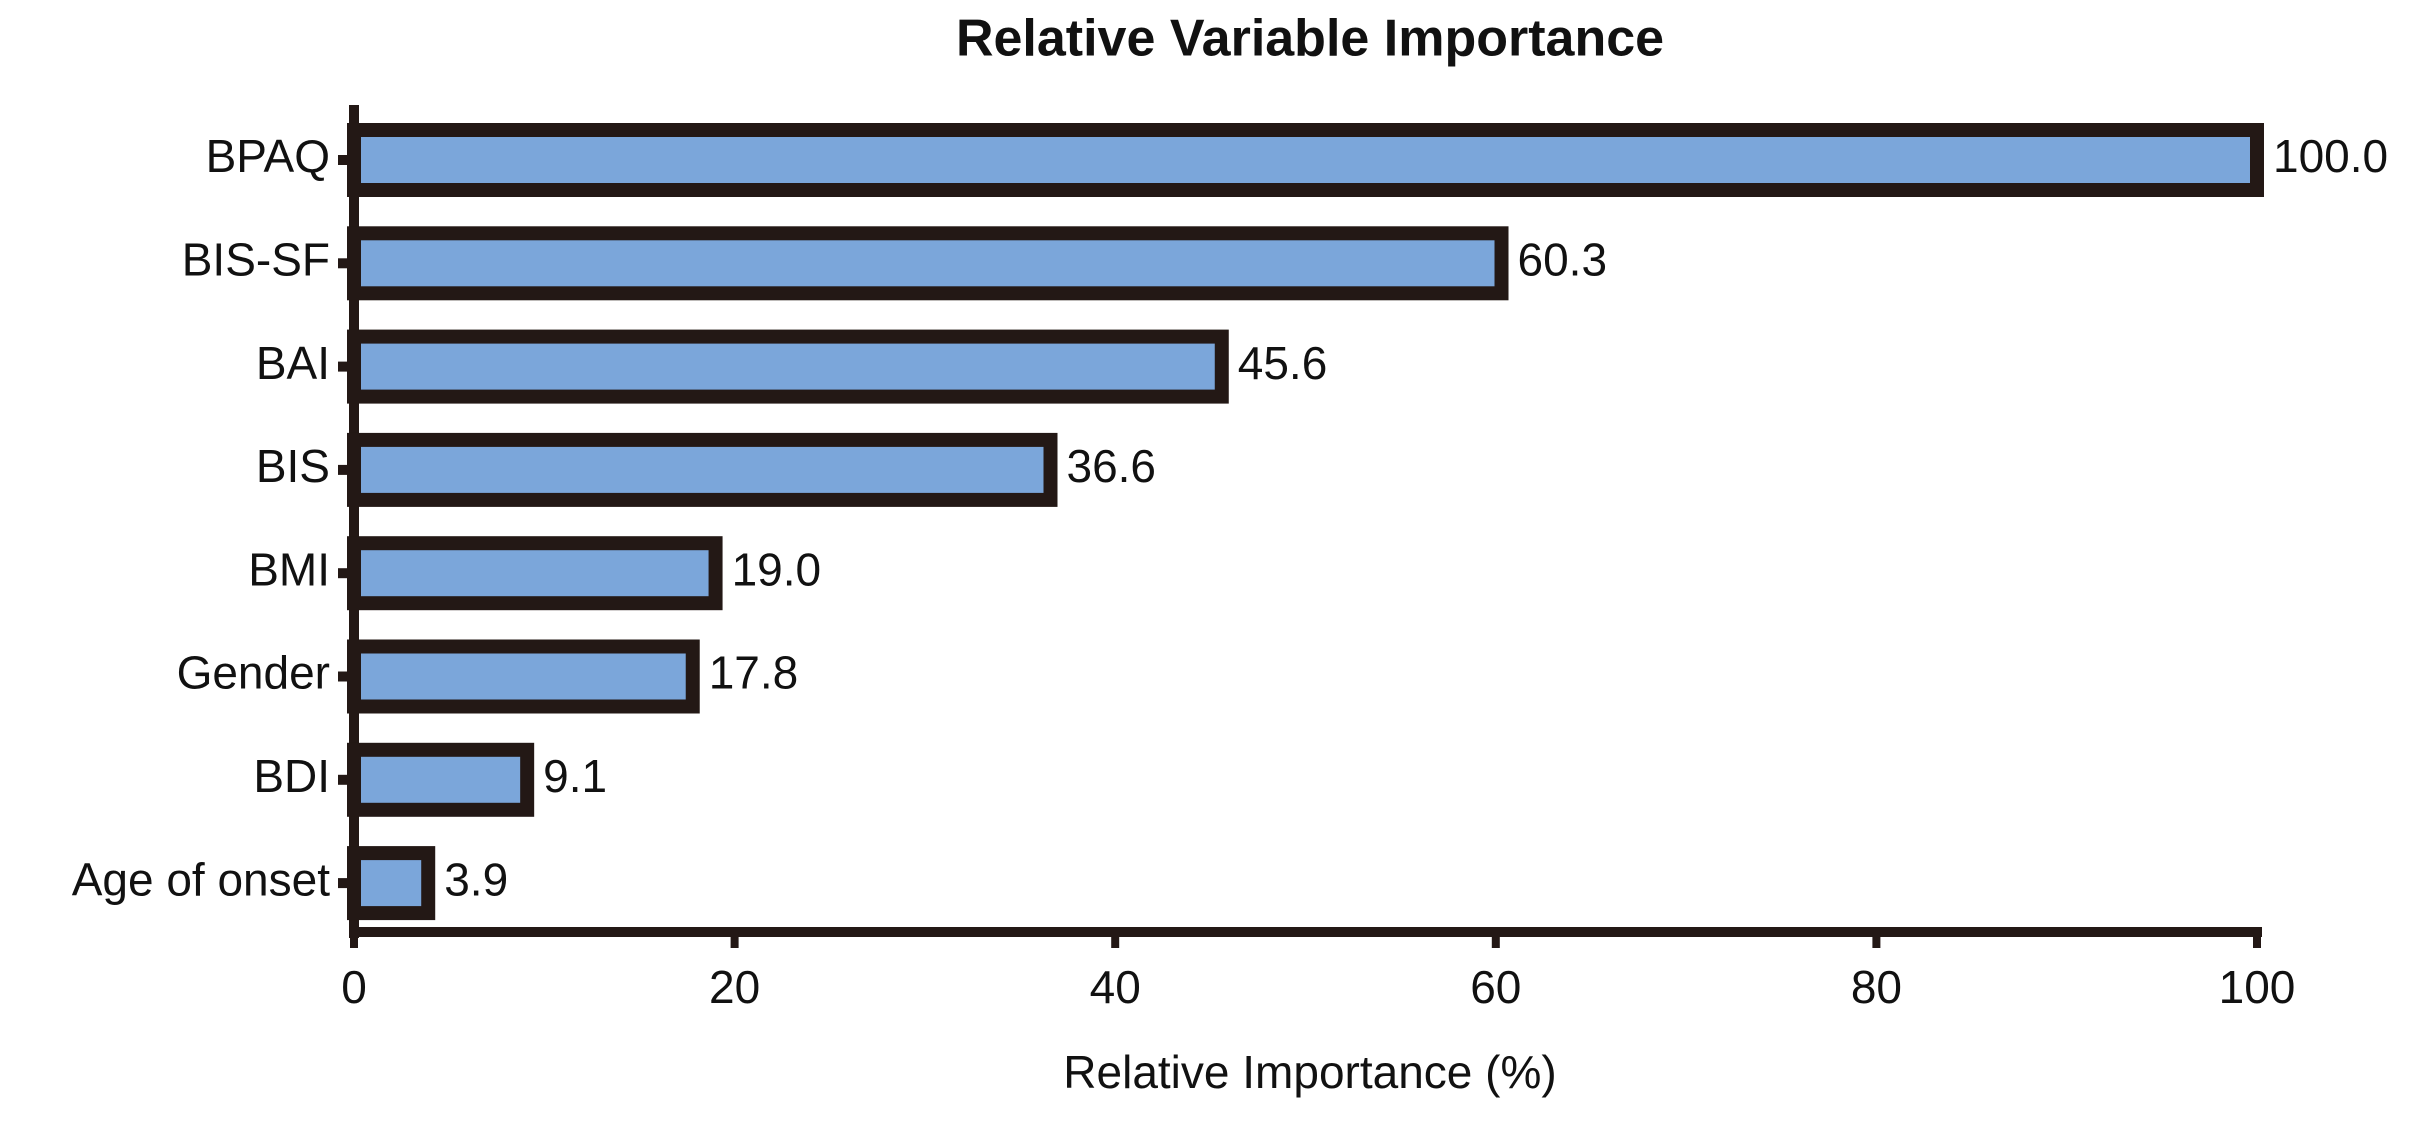 The image size is (2416, 1122). What do you see at coordinates (754, 673) in the screenshot?
I see `value-label: 17.8` at bounding box center [754, 673].